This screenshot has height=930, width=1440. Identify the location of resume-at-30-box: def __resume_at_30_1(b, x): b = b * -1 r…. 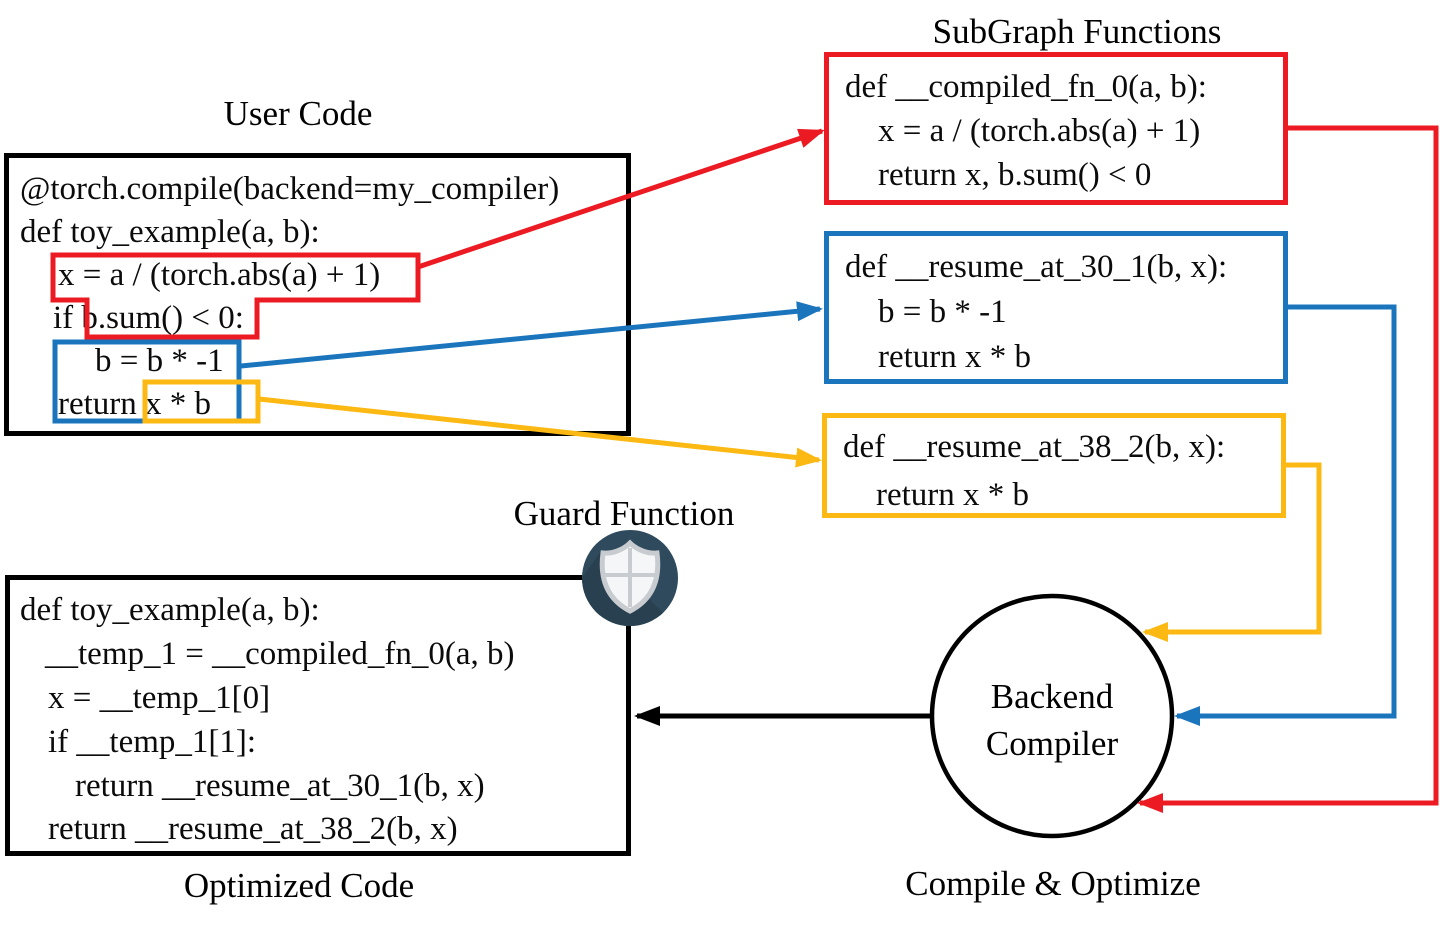
(1056, 307).